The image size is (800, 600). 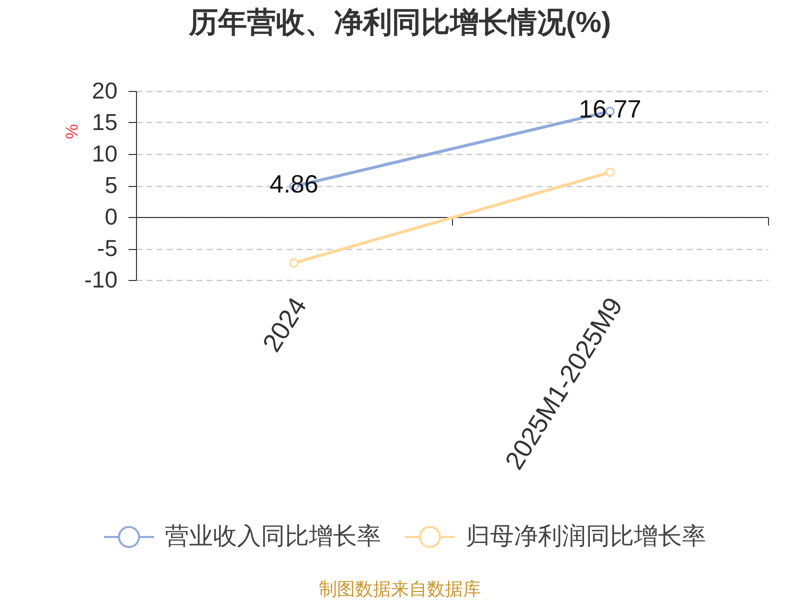 I want to click on y-tick-label: 10, so click(x=105, y=153).